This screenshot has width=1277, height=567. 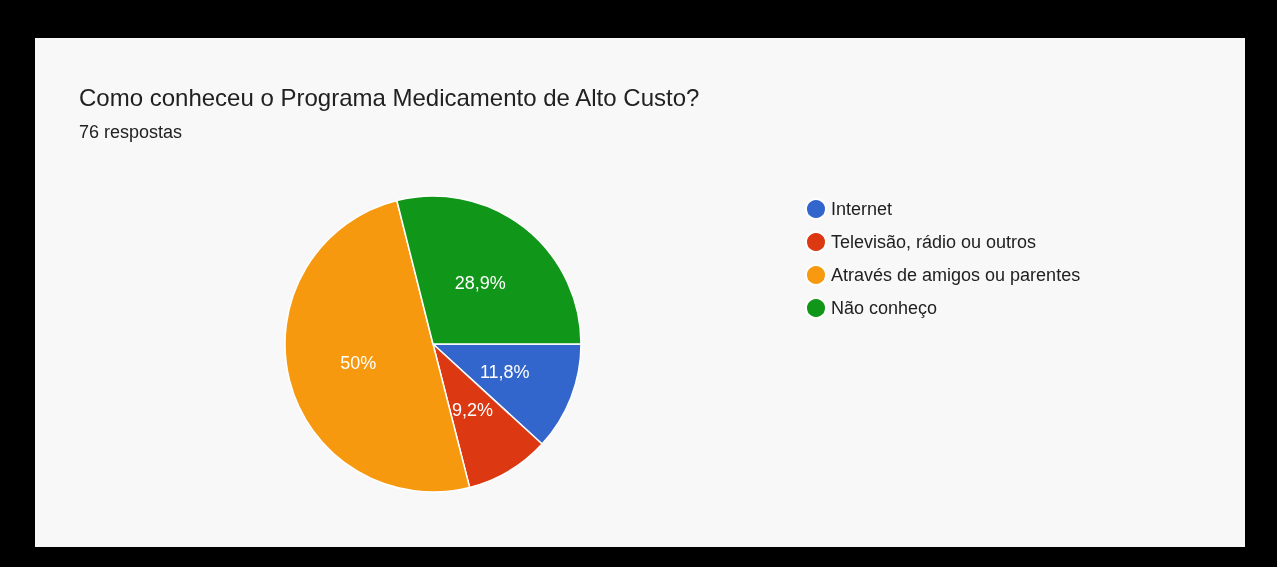 What do you see at coordinates (862, 209) in the screenshot?
I see `legend-label: Internet` at bounding box center [862, 209].